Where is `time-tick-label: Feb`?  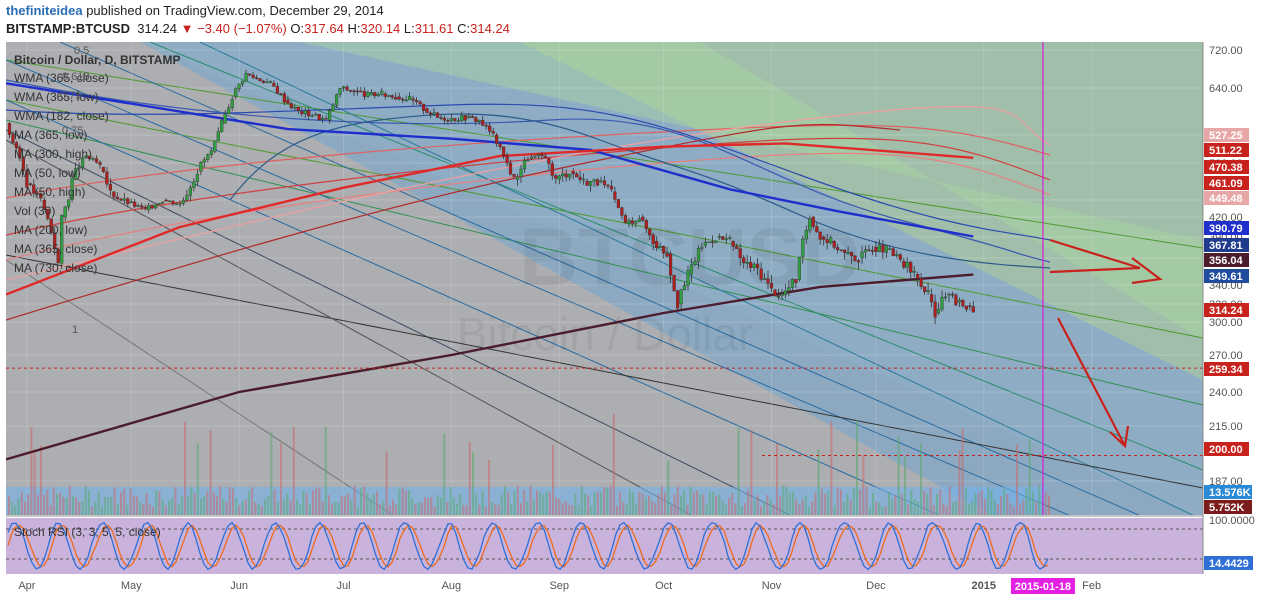 time-tick-label: Feb is located at coordinates (1091, 586).